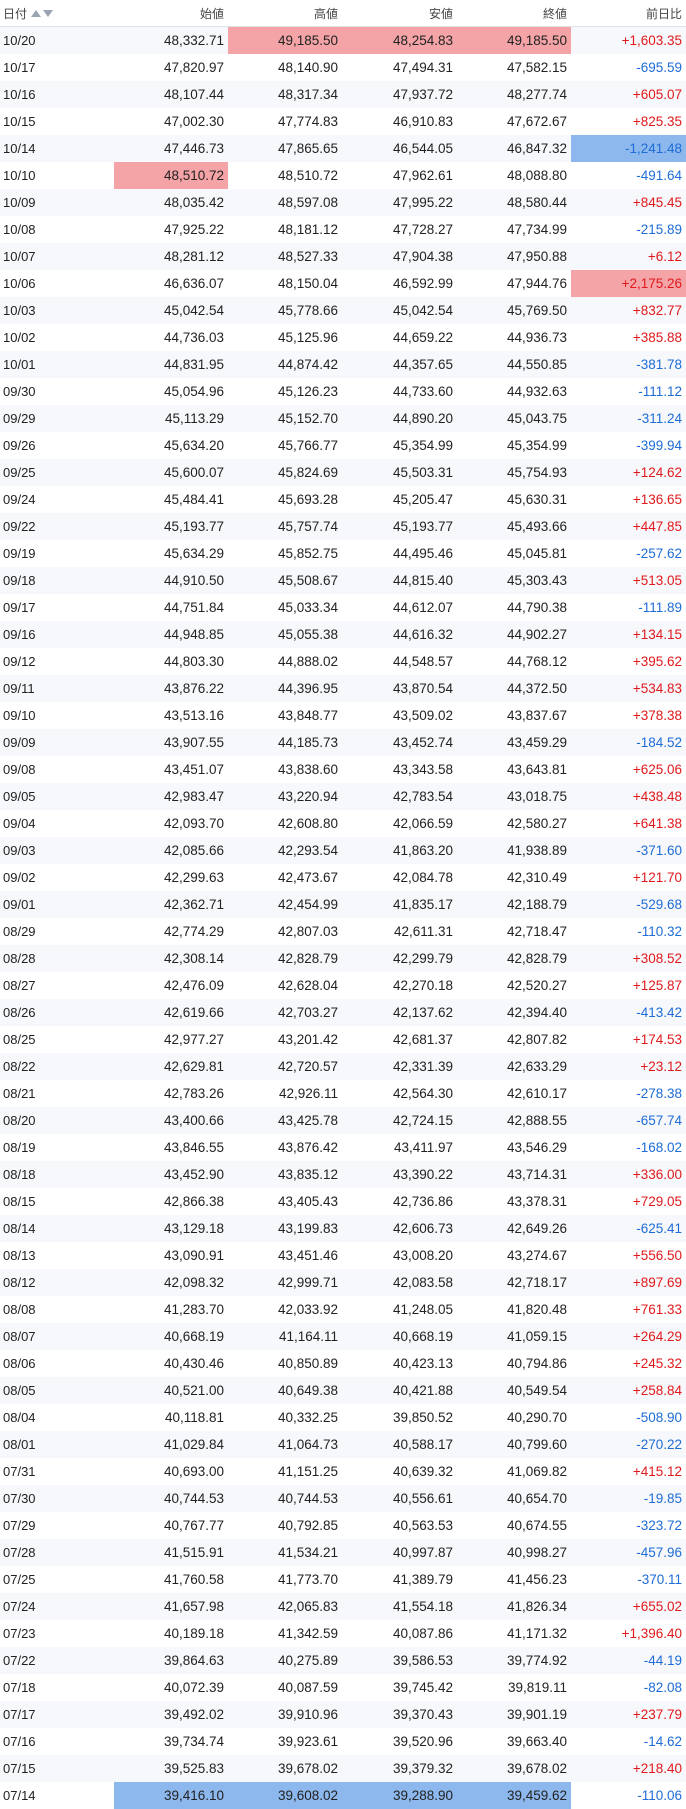  Describe the element at coordinates (536, 175) in the screenshot. I see `cell-close: 48,088.80` at that location.